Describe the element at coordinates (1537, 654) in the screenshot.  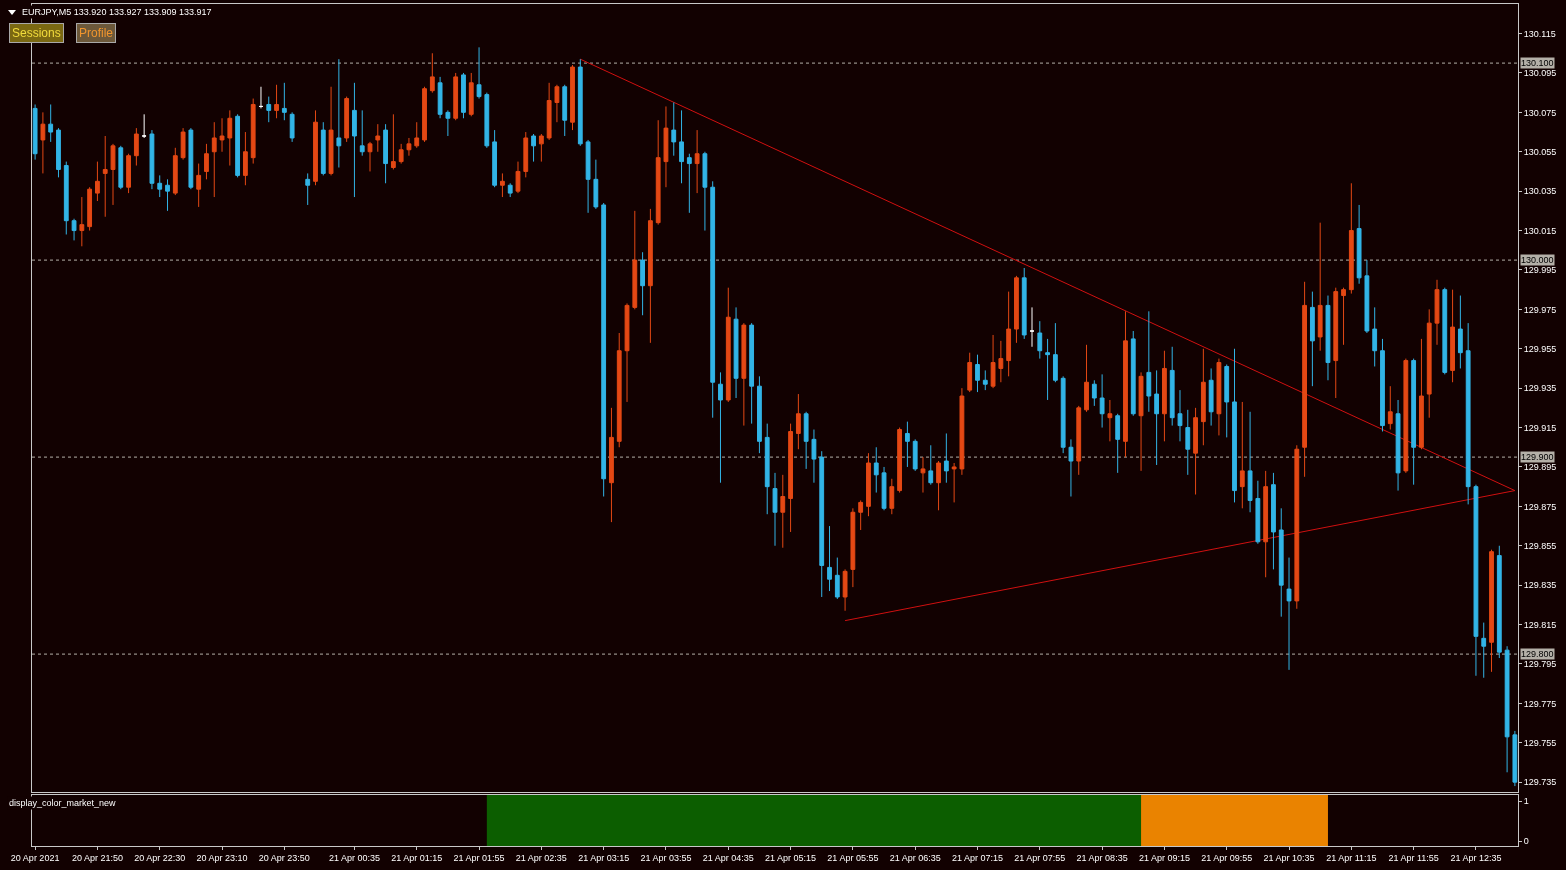
I see `ref-line-label: 129.800` at that location.